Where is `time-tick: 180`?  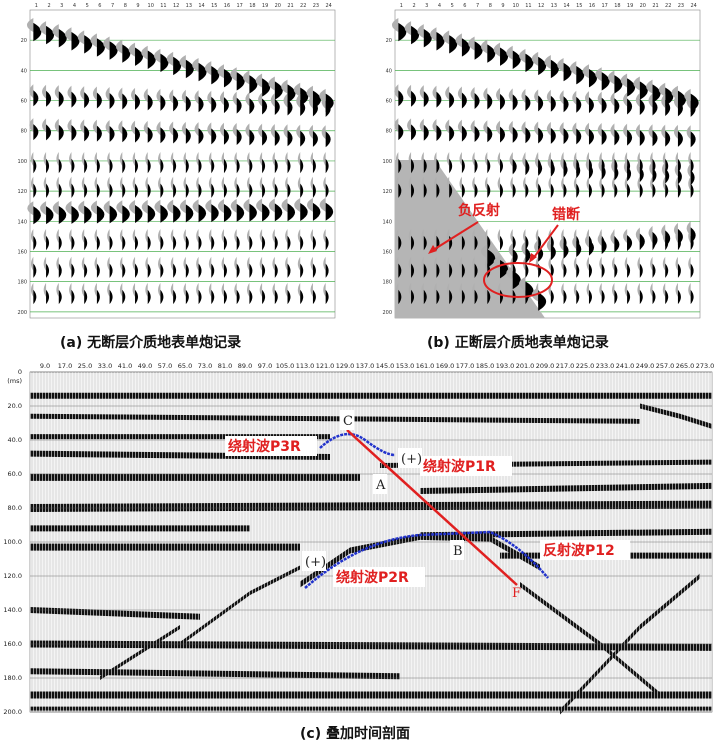
time-tick: 180 is located at coordinates (387, 283).